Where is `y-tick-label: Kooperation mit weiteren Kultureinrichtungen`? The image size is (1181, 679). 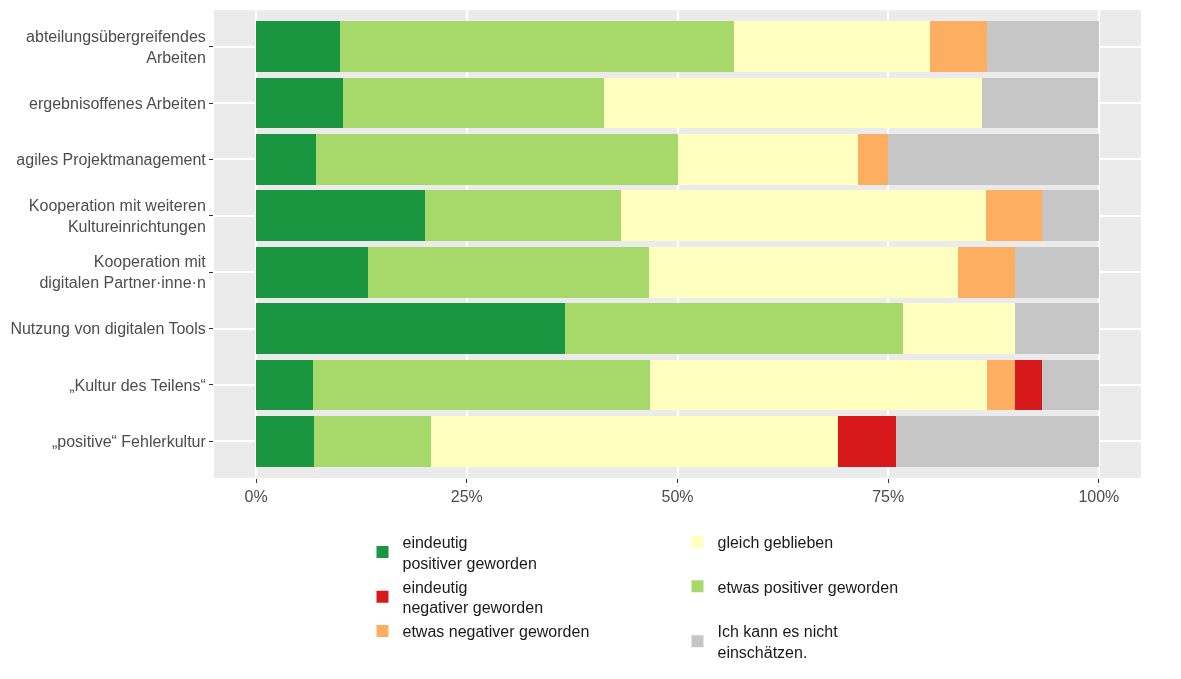
y-tick-label: Kooperation mit weiteren Kultureinrichtungen is located at coordinates (117, 216).